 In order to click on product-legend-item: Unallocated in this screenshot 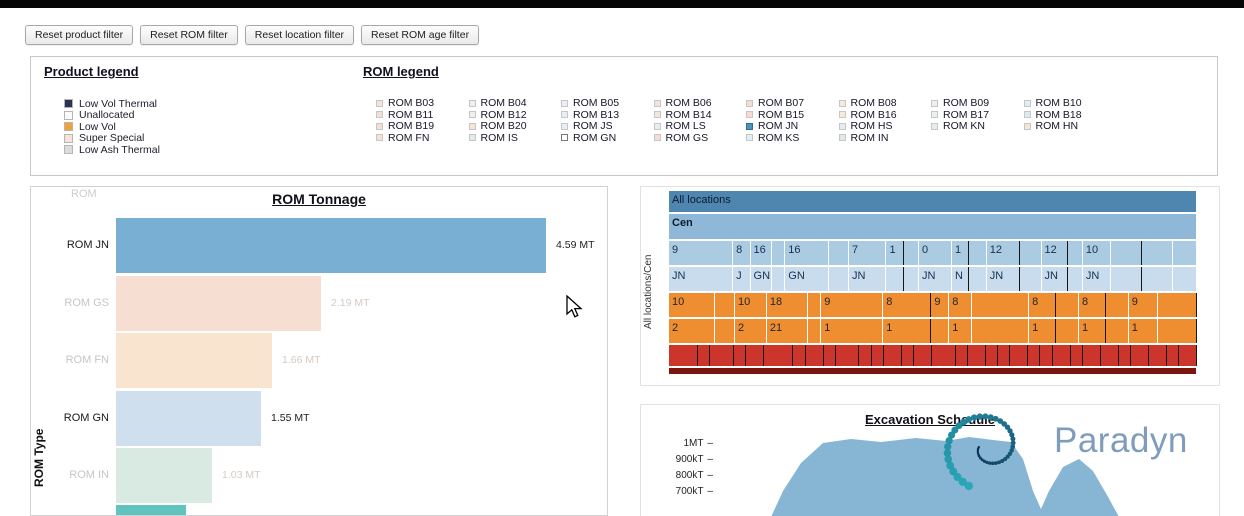, I will do `click(112, 115)`.